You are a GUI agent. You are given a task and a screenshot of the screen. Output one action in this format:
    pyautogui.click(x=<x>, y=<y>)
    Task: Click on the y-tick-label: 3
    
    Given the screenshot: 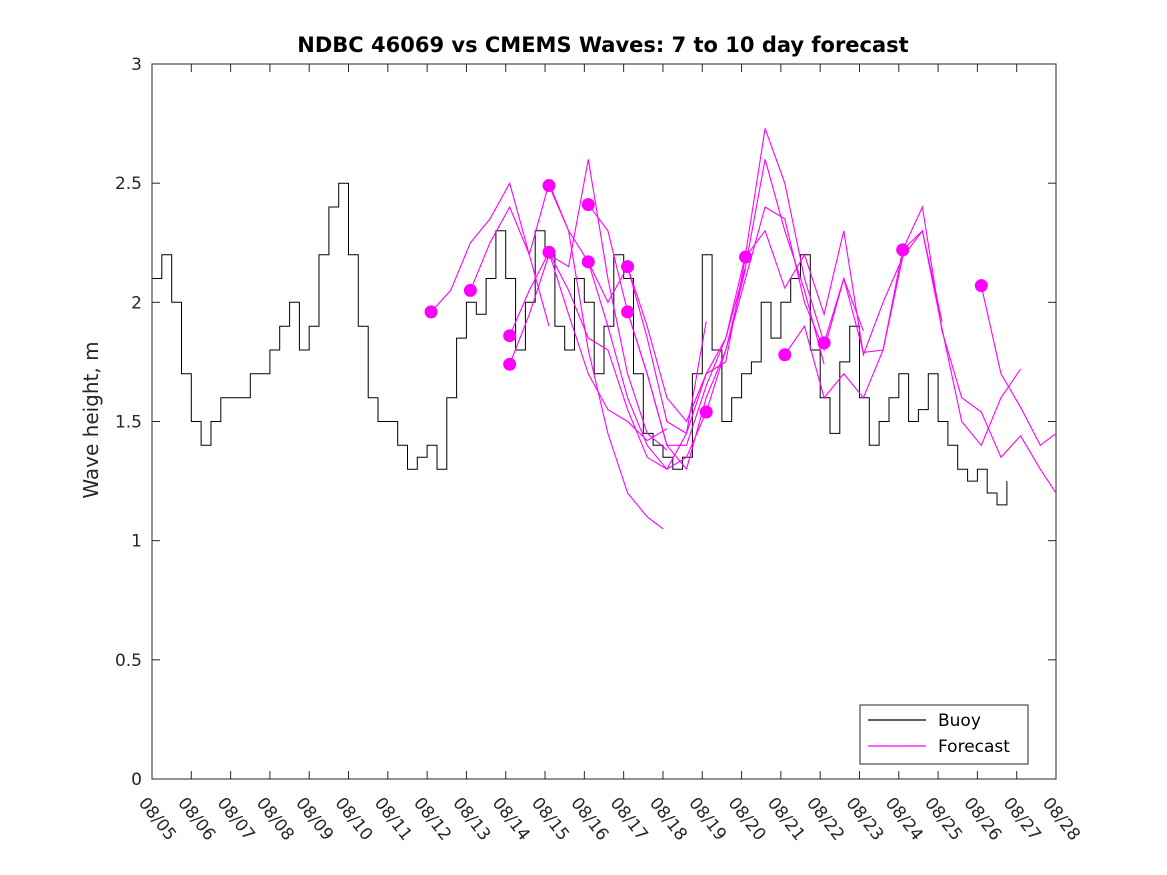 What is the action you would take?
    pyautogui.click(x=136, y=65)
    